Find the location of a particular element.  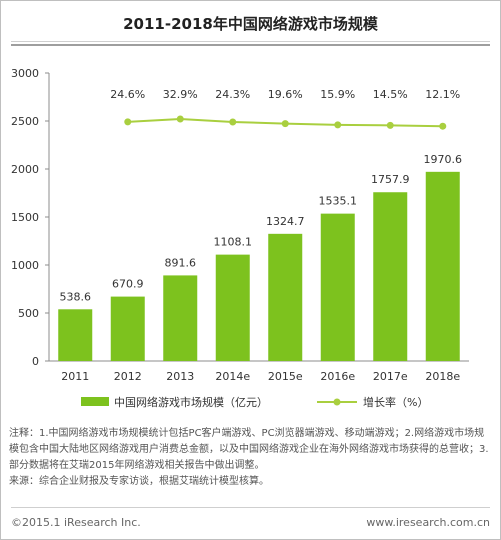

legend-bar-label: 中国网络游戏市场规模（亿元） is located at coordinates (191, 402).